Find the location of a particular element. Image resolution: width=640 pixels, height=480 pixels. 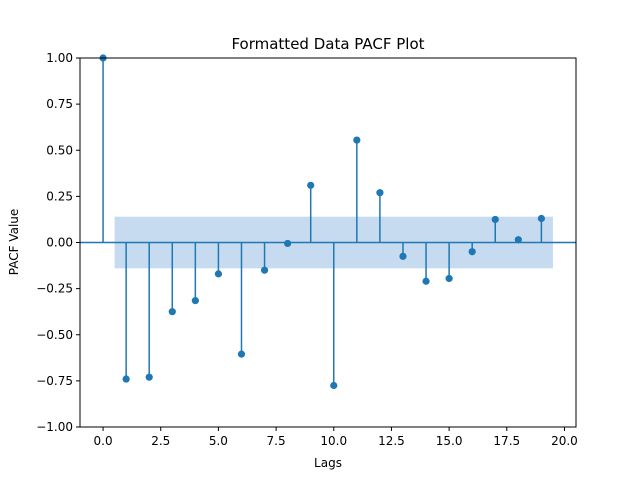

chart-title: Formatted Data PACF Plot is located at coordinates (327, 44).